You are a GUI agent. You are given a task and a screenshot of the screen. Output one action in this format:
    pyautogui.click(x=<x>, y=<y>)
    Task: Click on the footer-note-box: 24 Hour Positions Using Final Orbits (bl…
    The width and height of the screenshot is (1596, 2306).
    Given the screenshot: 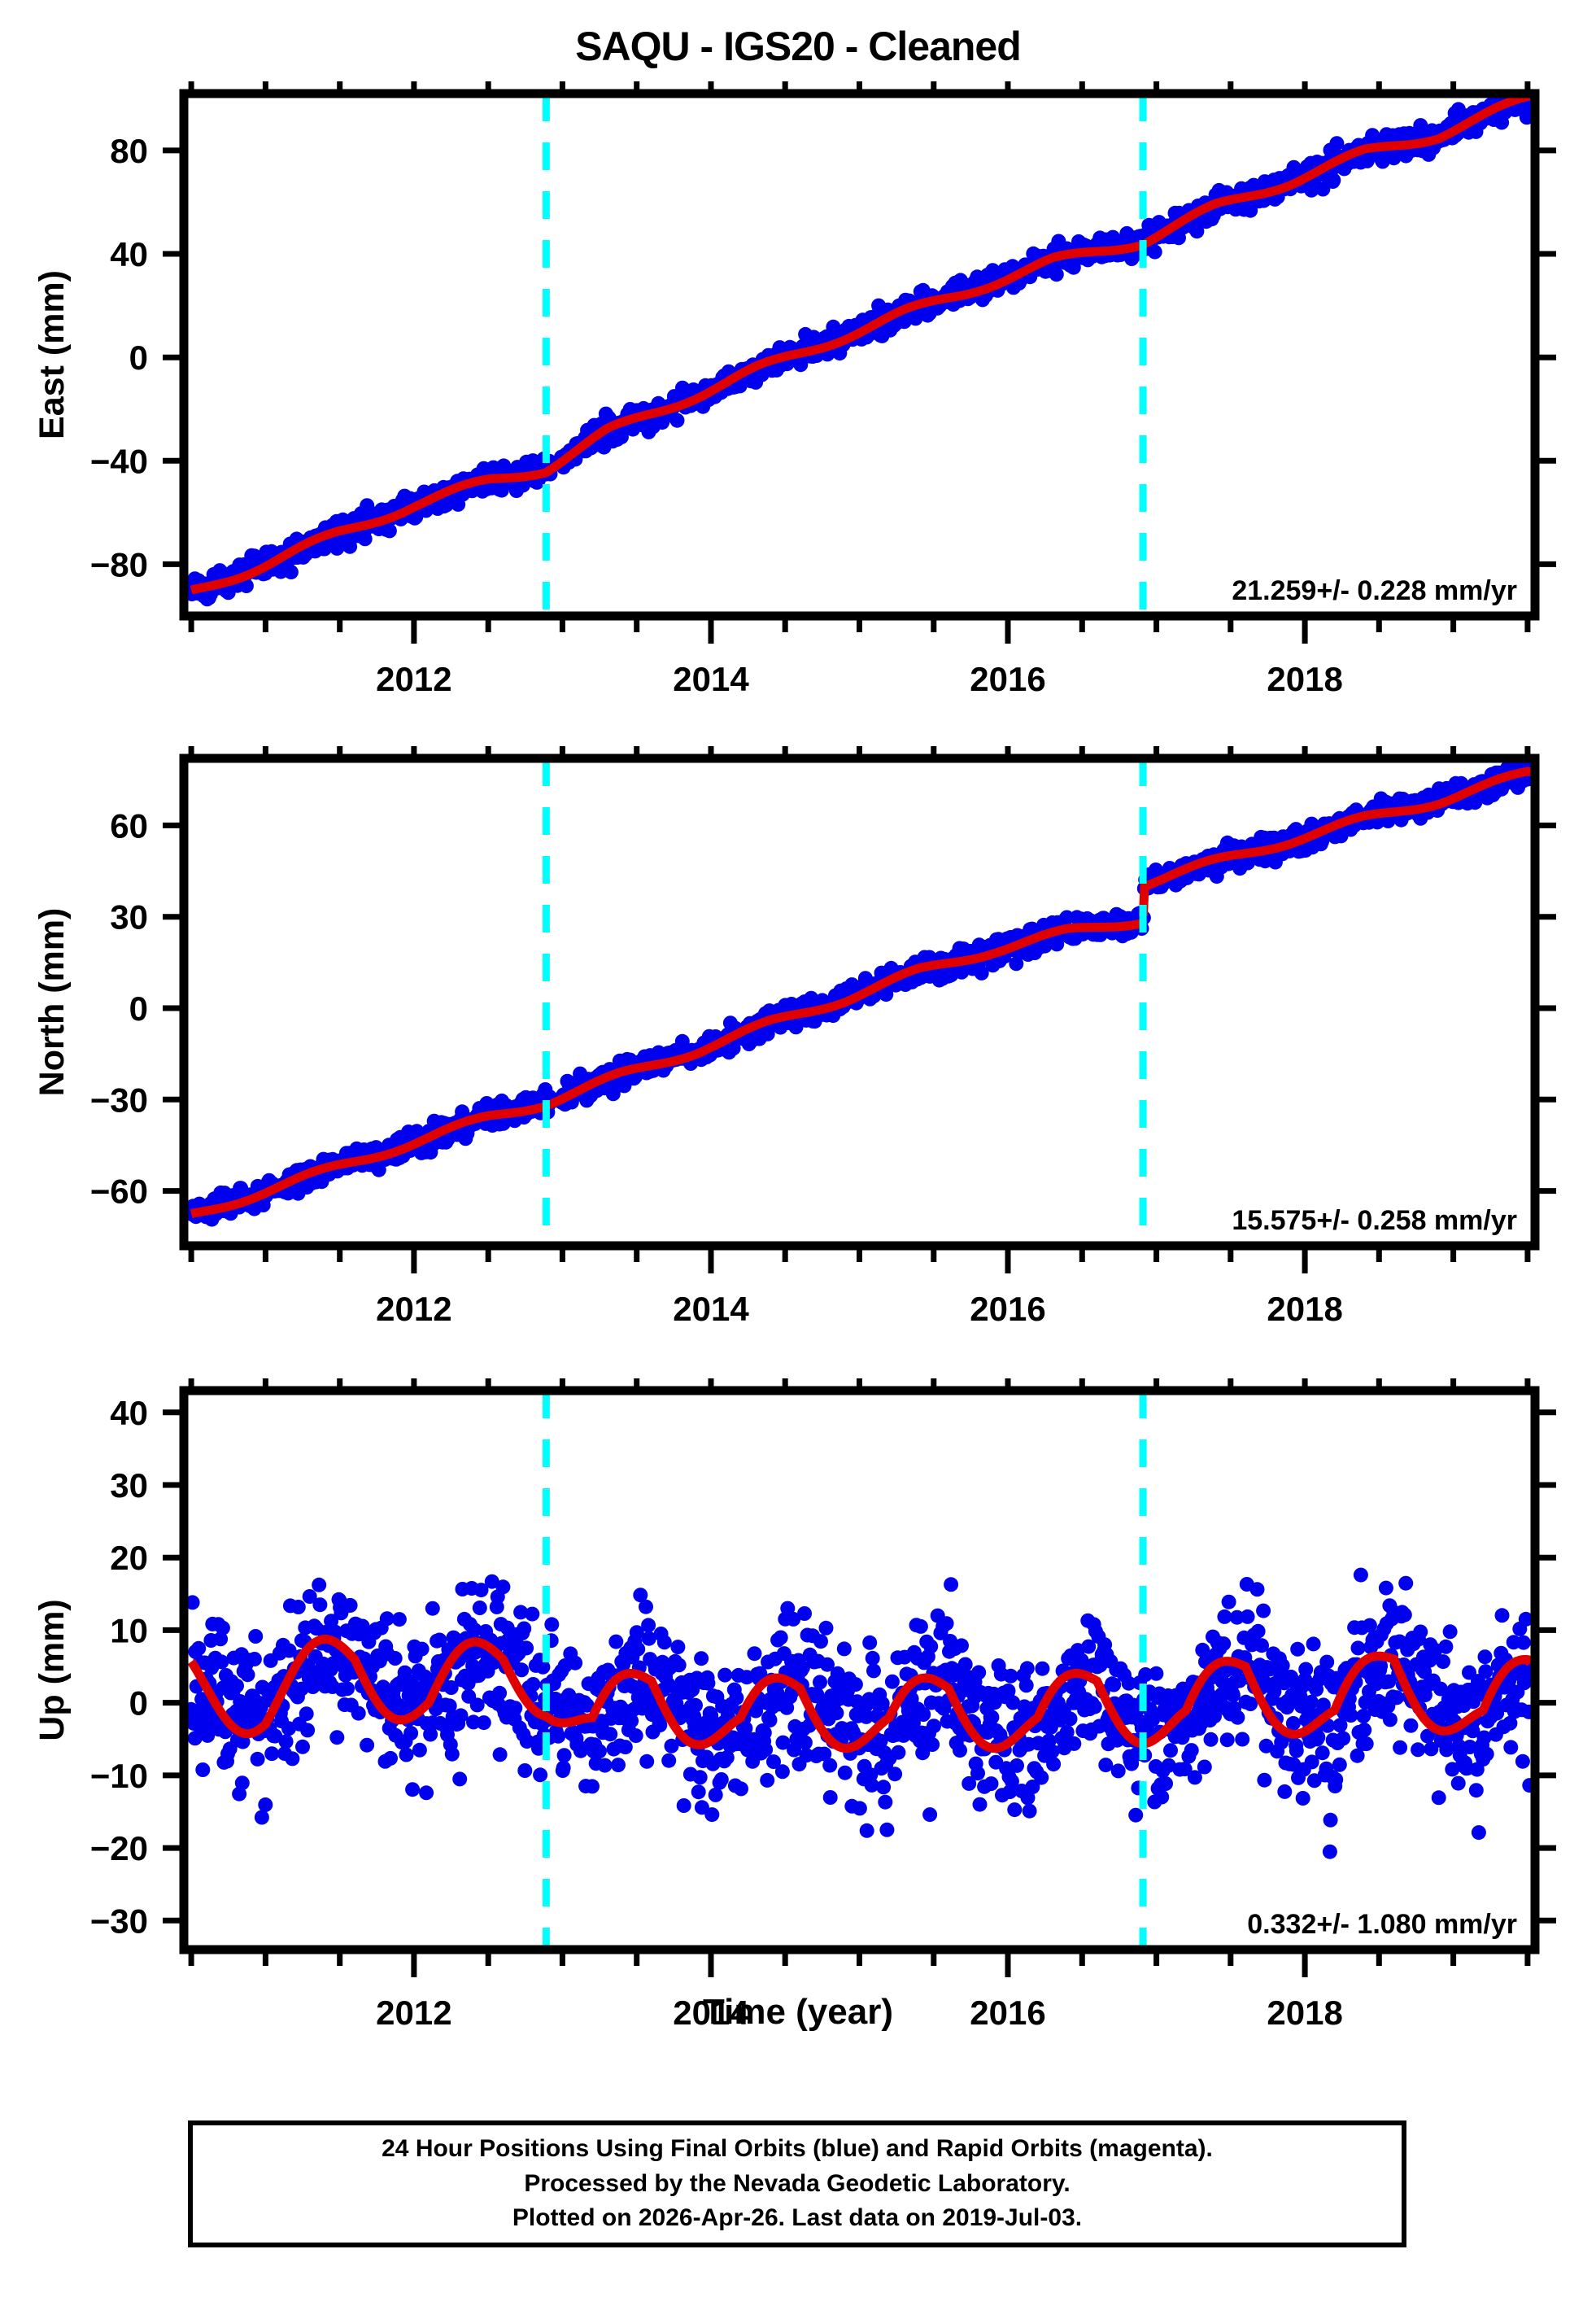 What is the action you would take?
    pyautogui.click(x=797, y=2183)
    